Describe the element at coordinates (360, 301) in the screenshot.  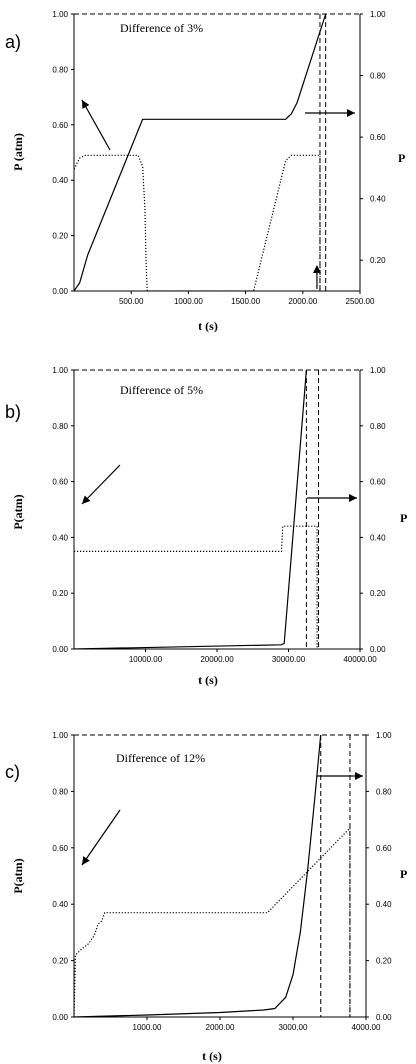
I see `x-tick-label: 2500.00` at that location.